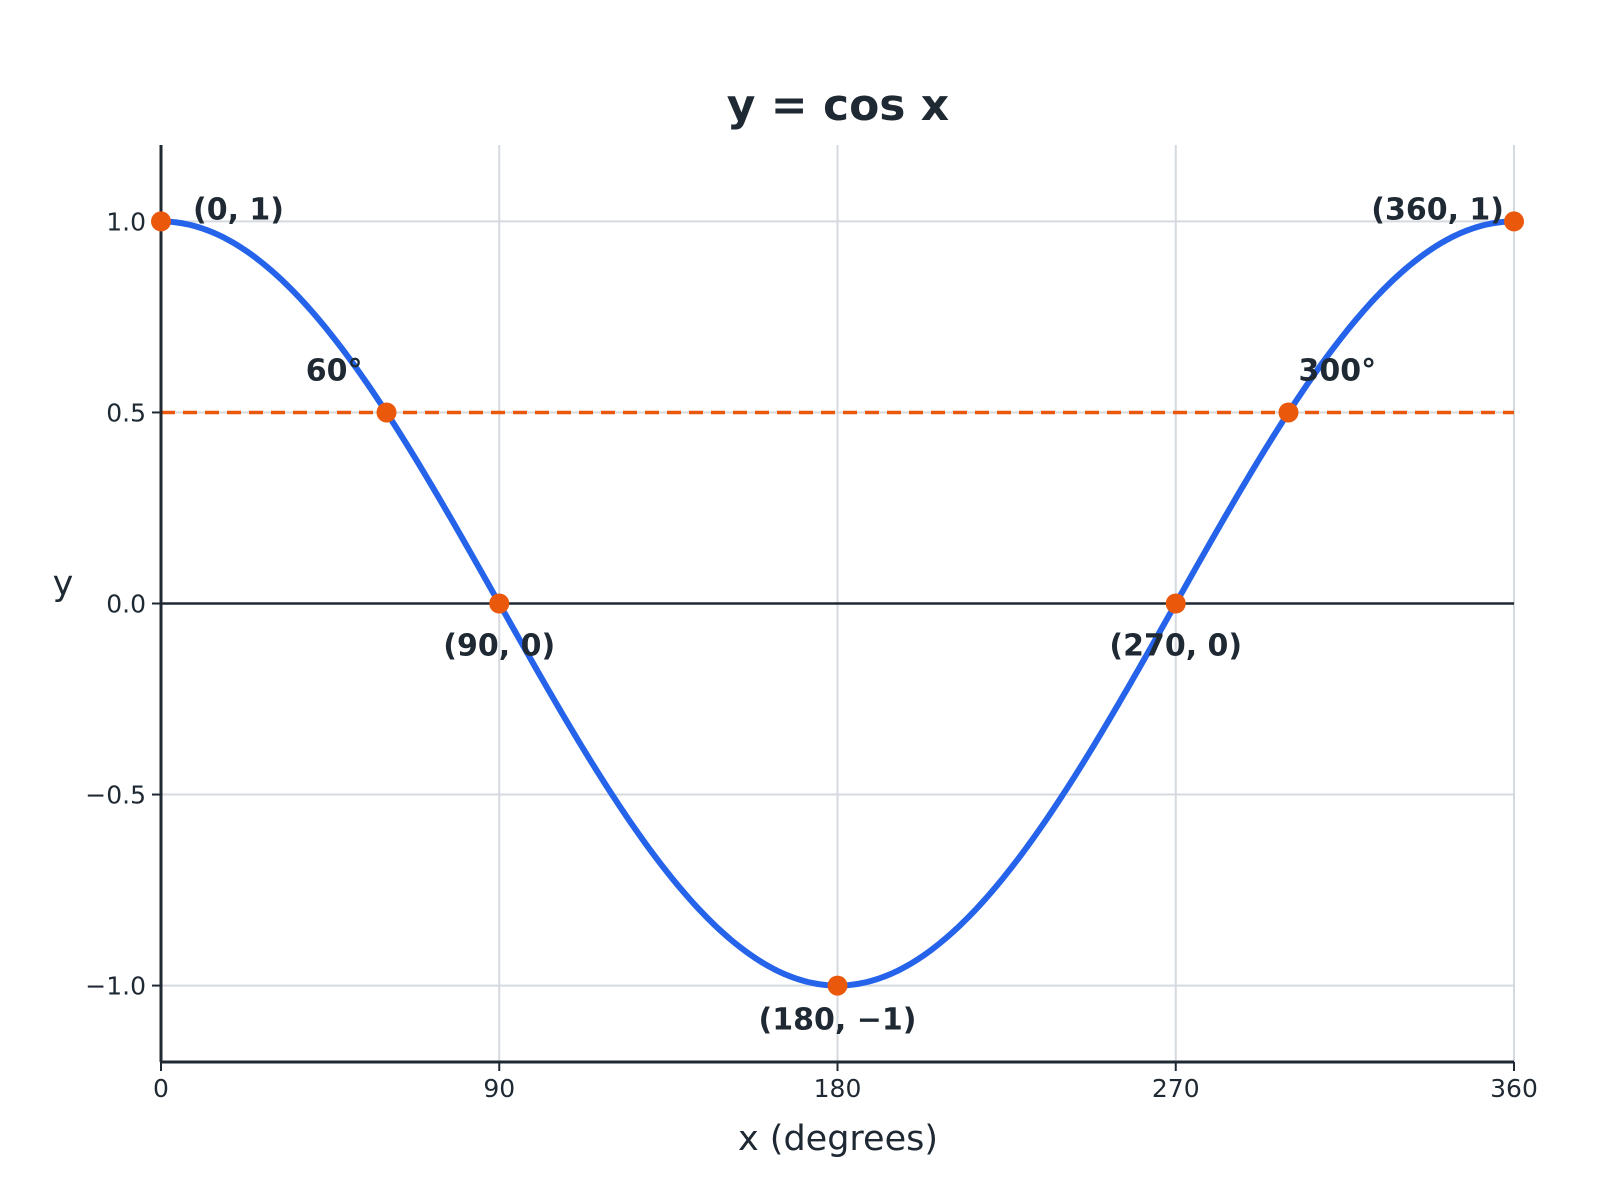 The image size is (1600, 1200). Describe the element at coordinates (115, 986) in the screenshot. I see `y-tick-label: −1.0` at that location.